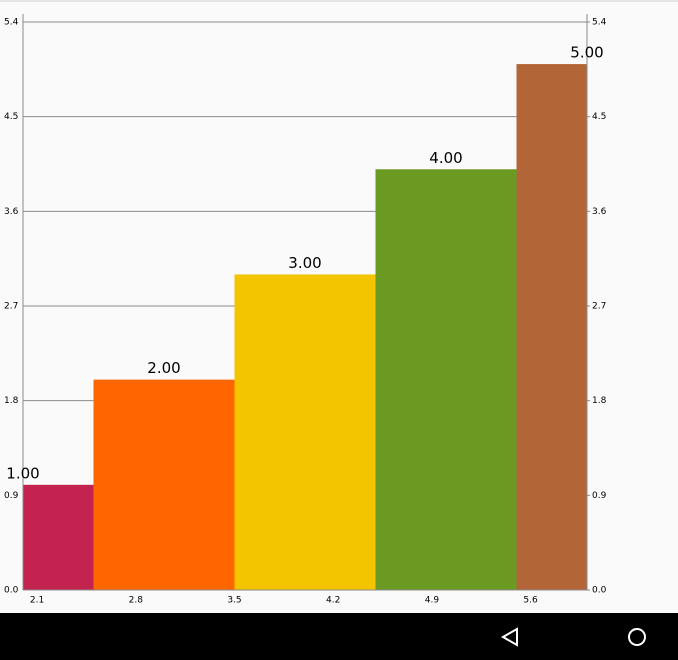  What do you see at coordinates (37, 601) in the screenshot?
I see `x-tick-label: 2.1` at bounding box center [37, 601].